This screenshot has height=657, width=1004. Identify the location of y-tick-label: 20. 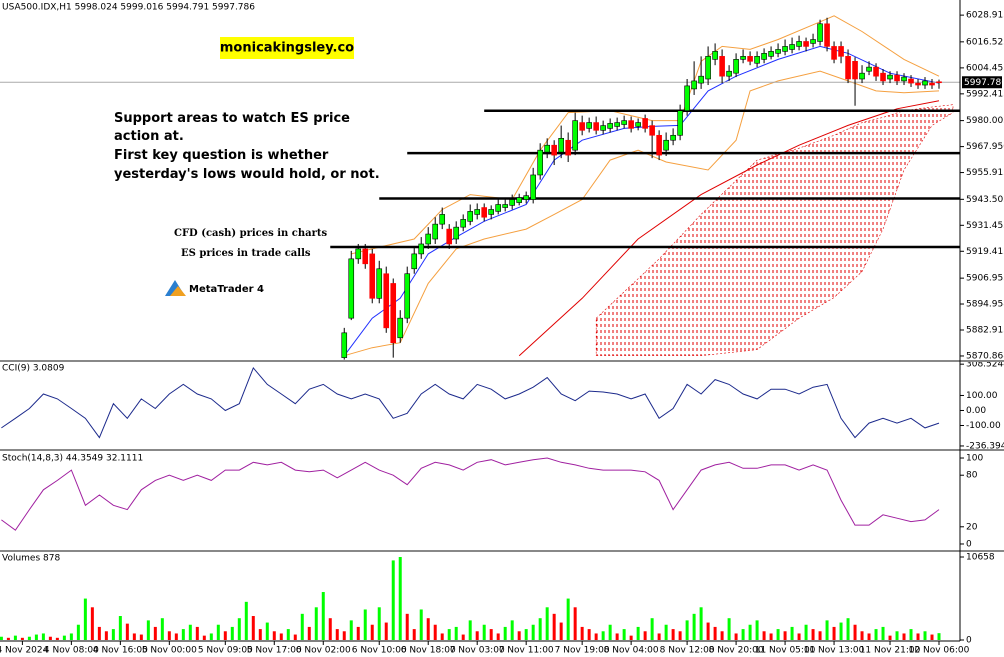
(972, 527).